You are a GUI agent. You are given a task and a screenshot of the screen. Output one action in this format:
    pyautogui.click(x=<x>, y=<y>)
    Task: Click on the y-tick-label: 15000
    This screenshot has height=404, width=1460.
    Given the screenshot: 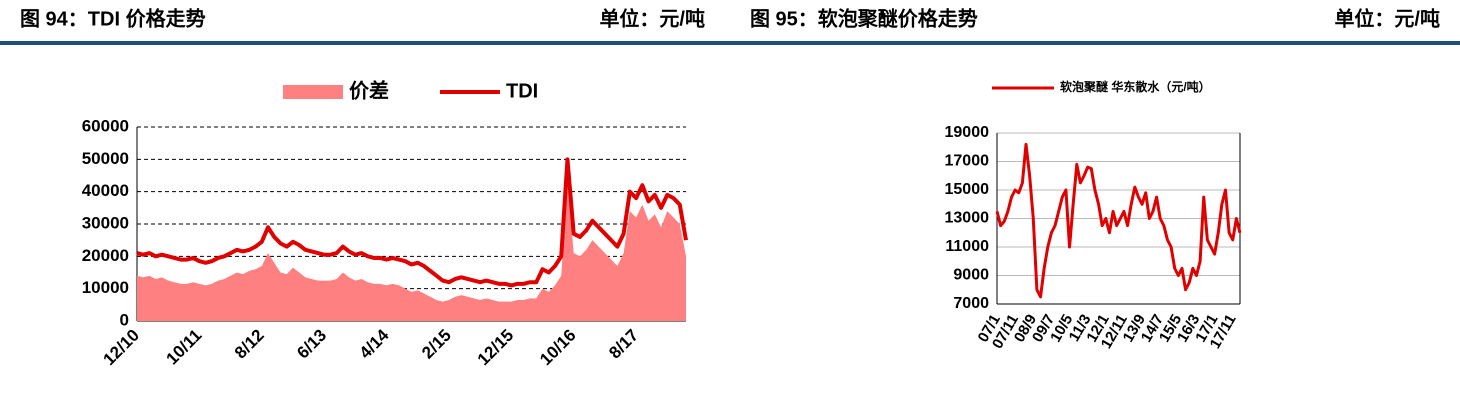 What is the action you would take?
    pyautogui.click(x=967, y=189)
    